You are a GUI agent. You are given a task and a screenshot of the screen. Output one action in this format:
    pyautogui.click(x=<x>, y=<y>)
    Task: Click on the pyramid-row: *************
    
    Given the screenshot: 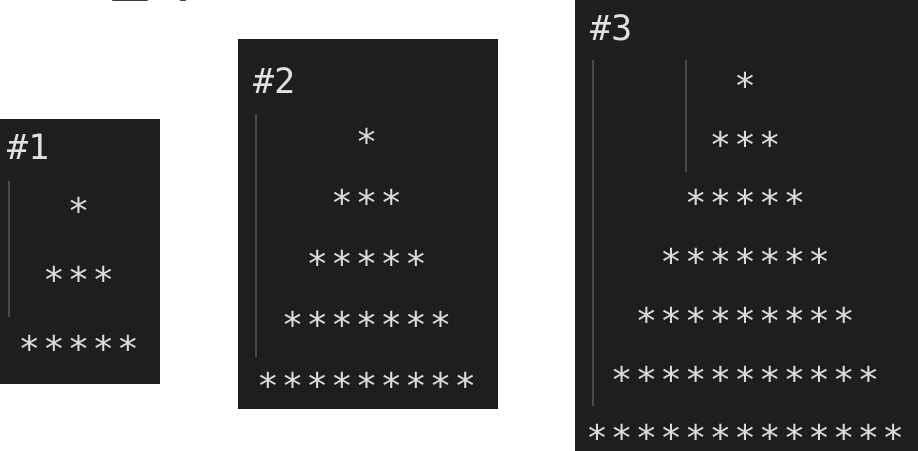 What is the action you would take?
    pyautogui.click(x=746, y=434)
    